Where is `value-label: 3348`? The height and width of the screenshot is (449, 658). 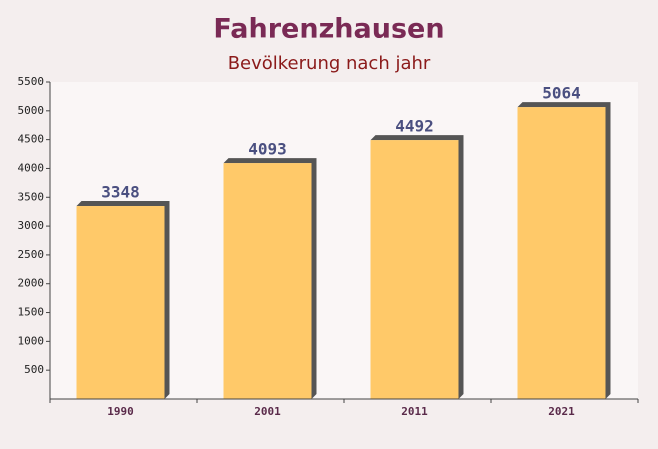 value-label: 3348 is located at coordinates (120, 192).